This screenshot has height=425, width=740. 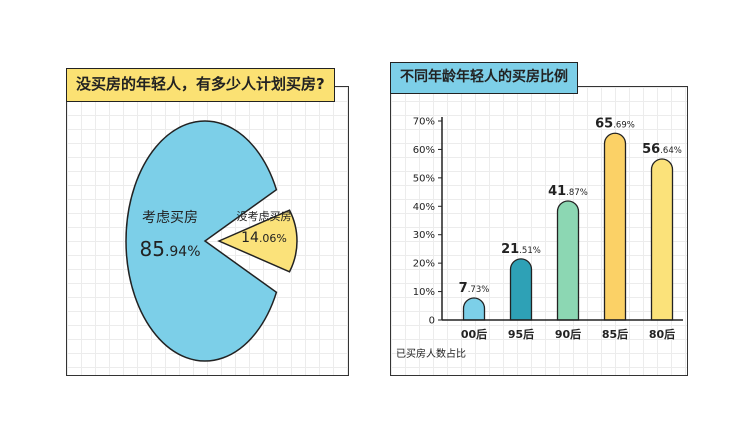 I want to click on bar-value-label: 56.64%, so click(x=662, y=149).